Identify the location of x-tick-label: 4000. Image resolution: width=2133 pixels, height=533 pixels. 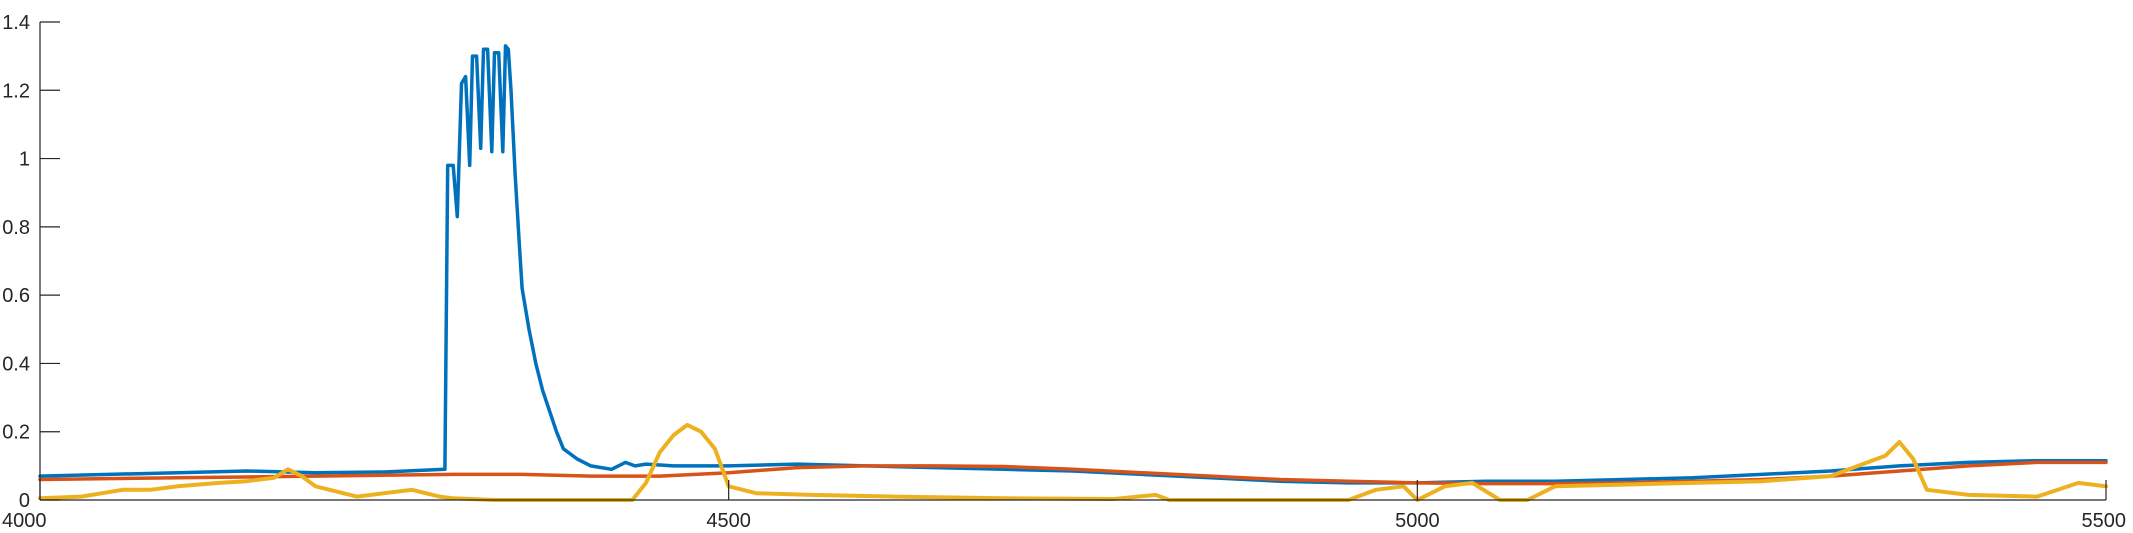
(24, 521).